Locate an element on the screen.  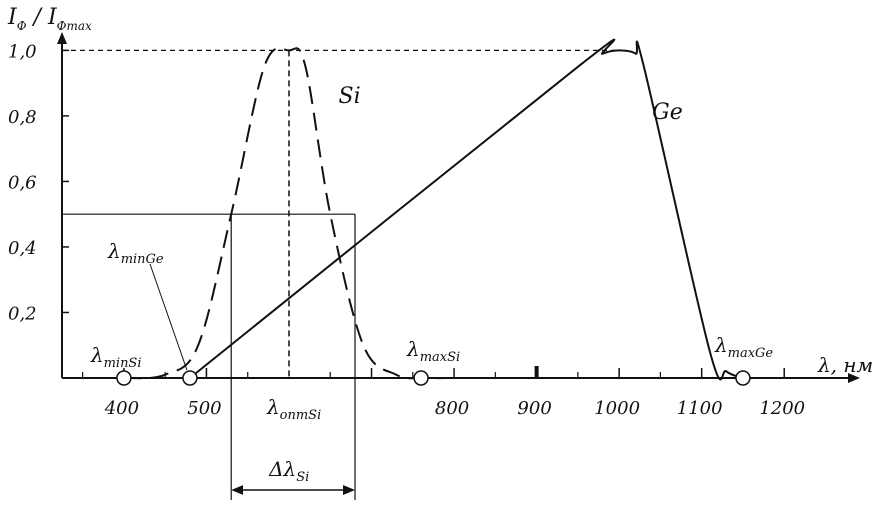
x-tick-label: 800 is located at coordinates (452, 408).